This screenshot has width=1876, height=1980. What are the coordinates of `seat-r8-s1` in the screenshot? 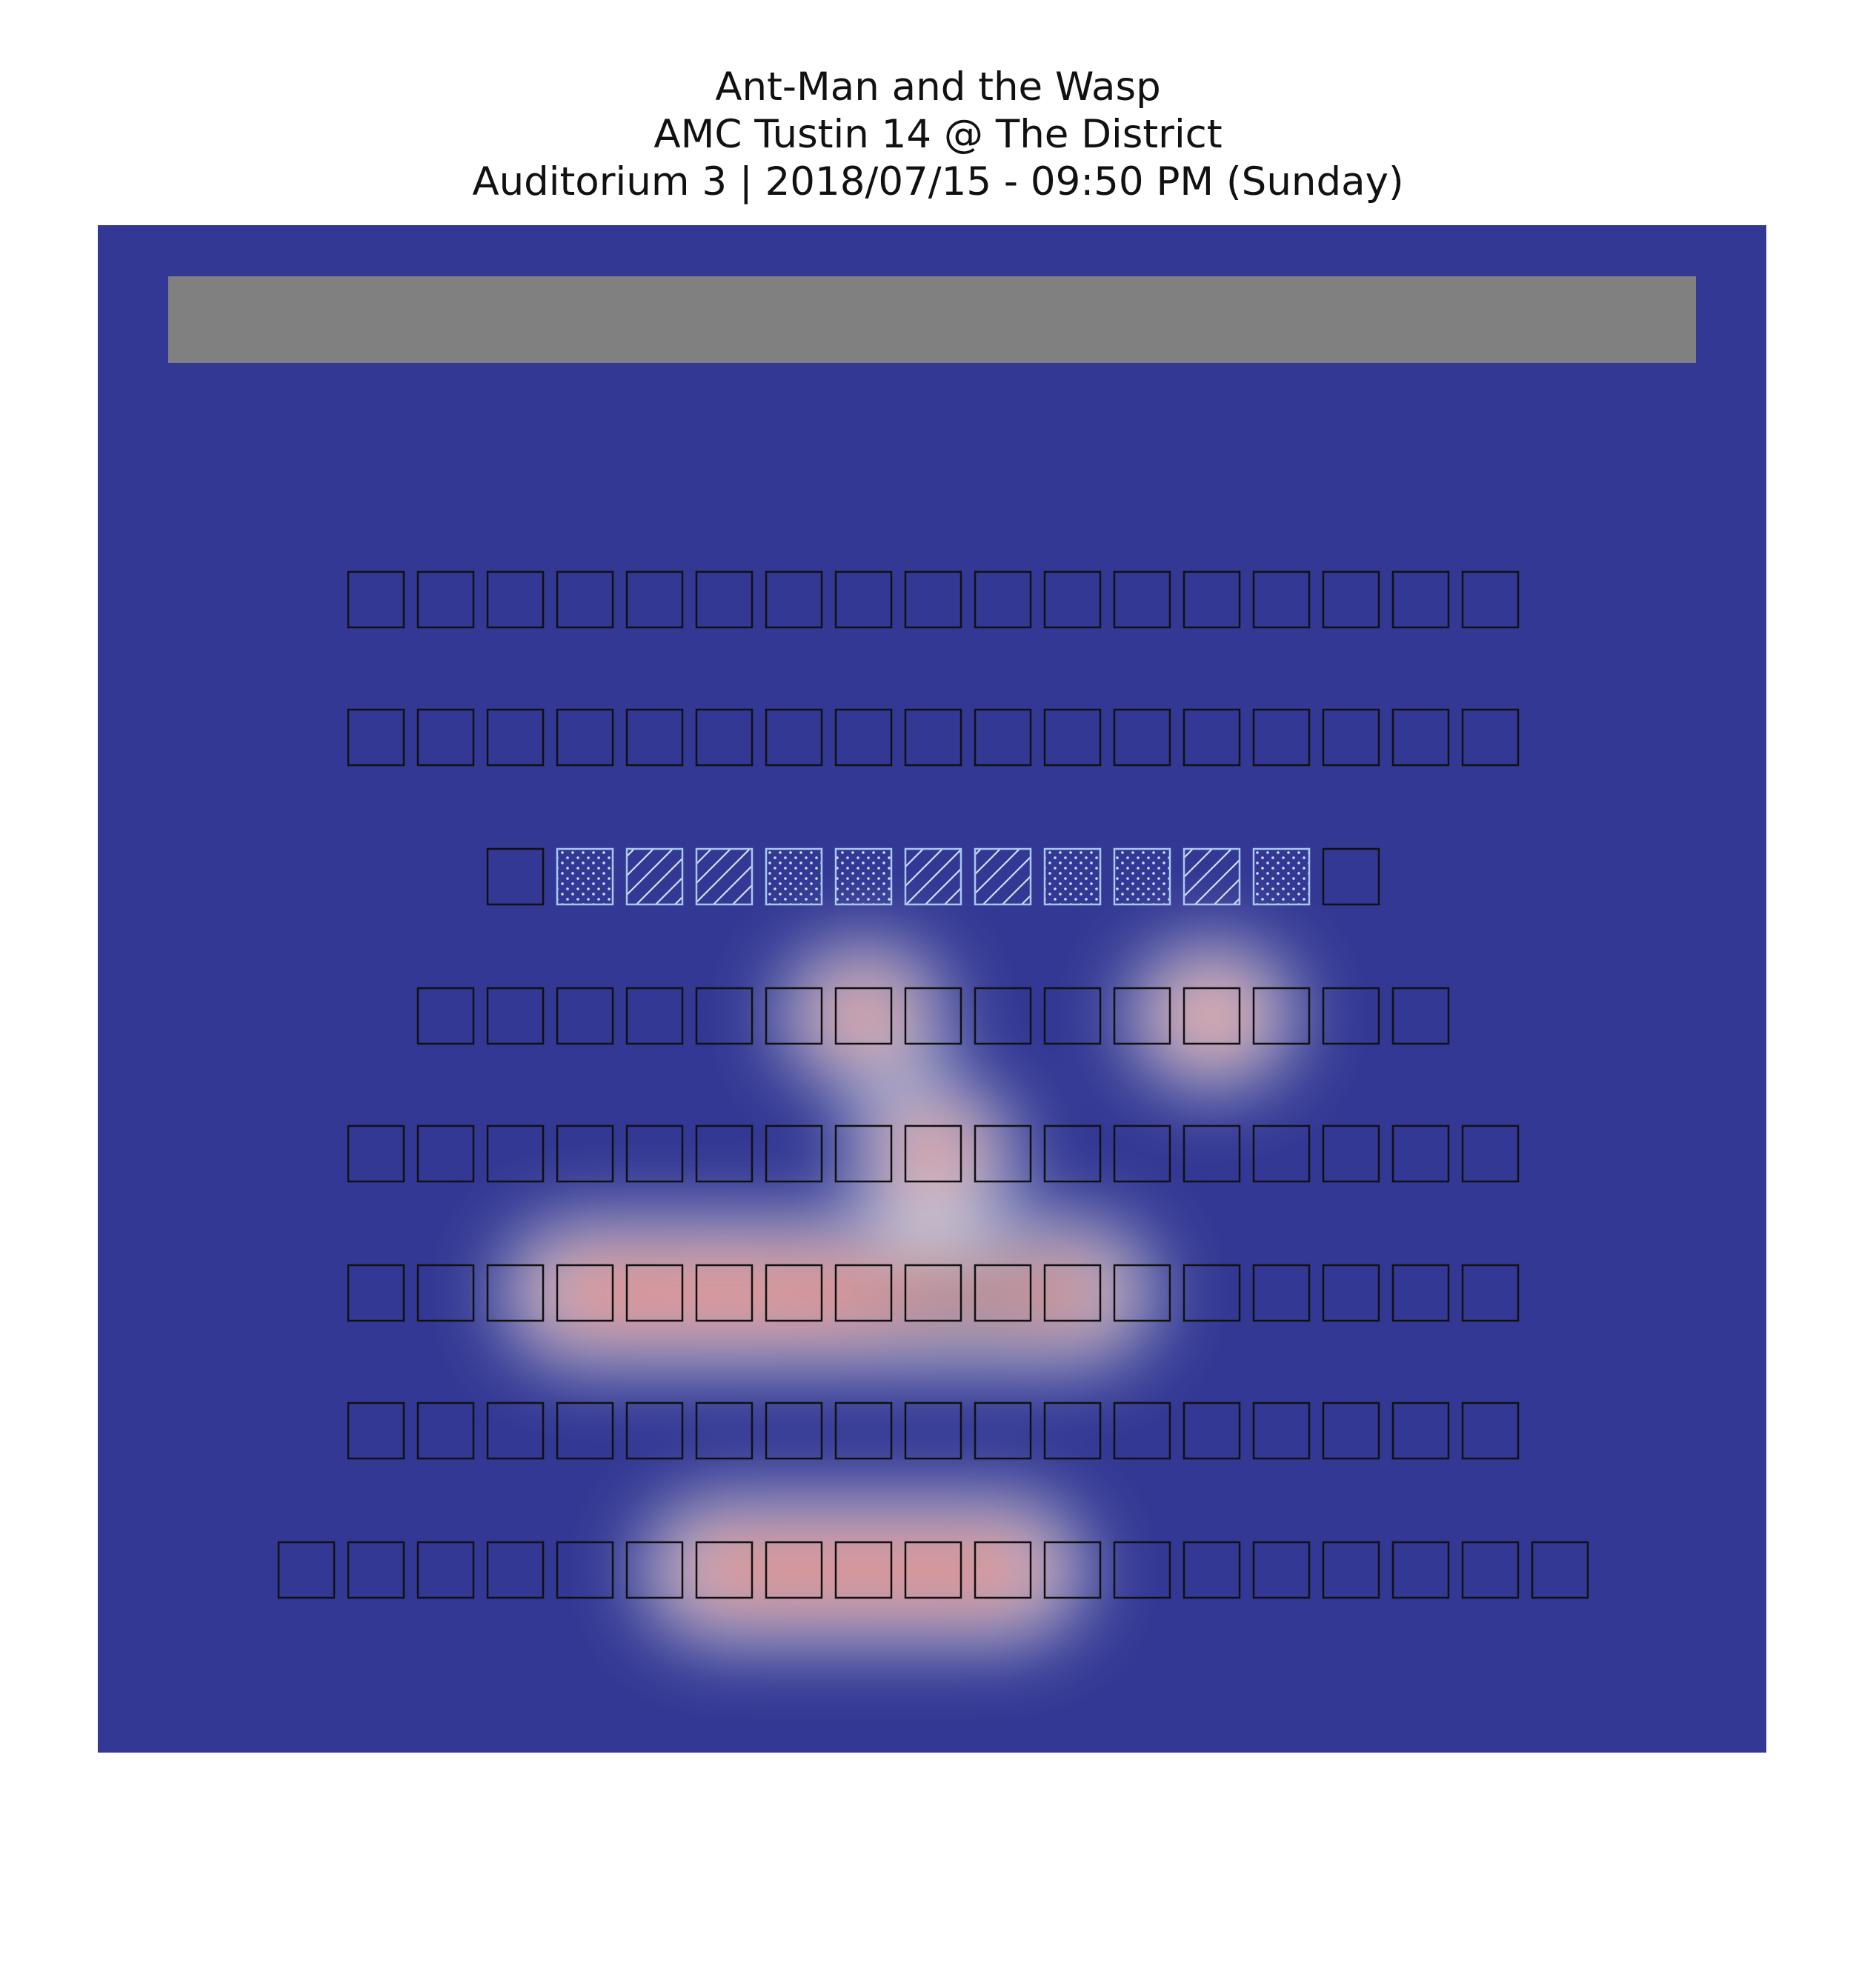 It's located at (306, 1570).